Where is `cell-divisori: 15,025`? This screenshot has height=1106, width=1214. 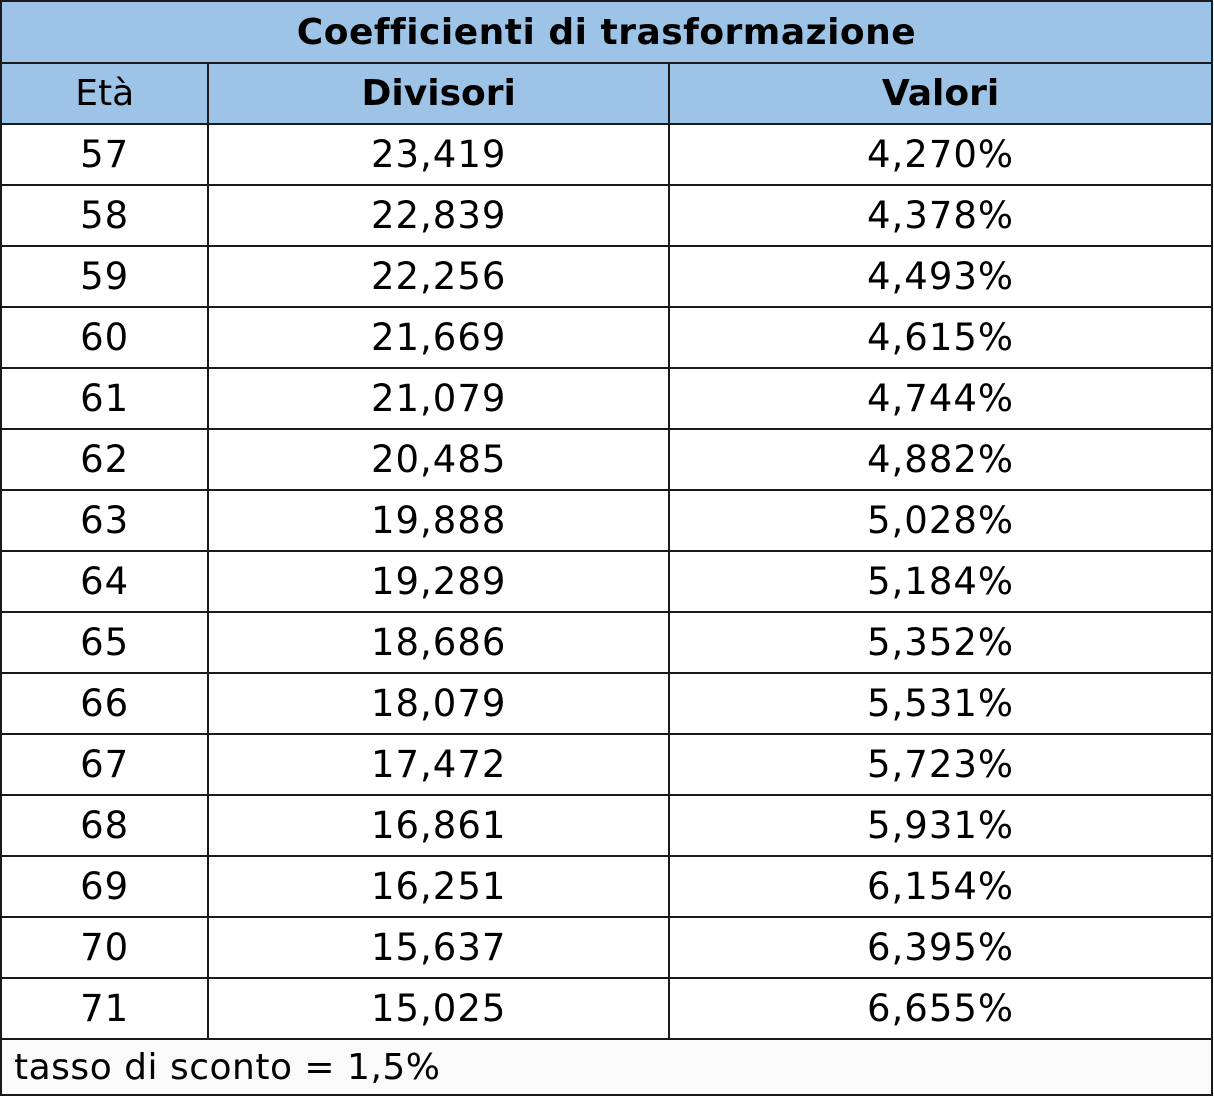
cell-divisori: 15,025 is located at coordinates (439, 1008).